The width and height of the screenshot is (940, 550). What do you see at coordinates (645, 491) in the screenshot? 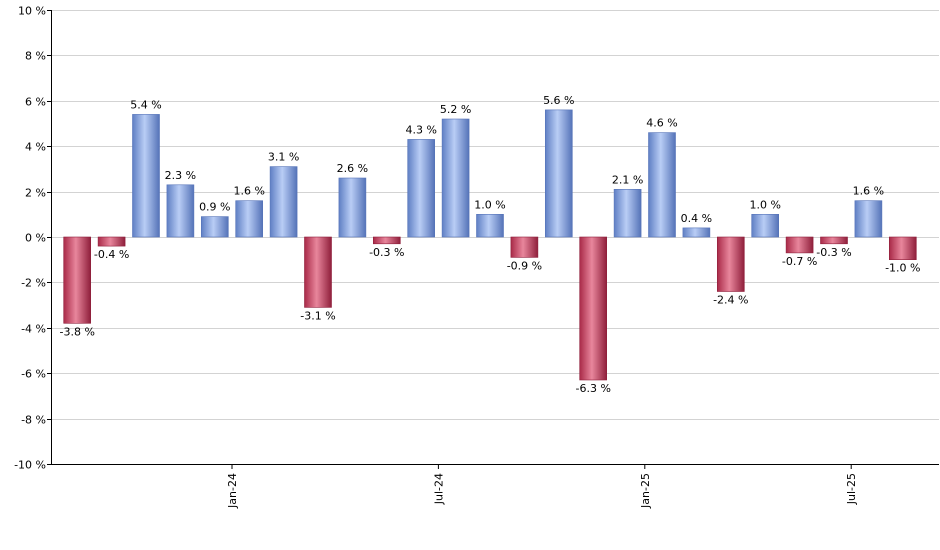
I see `x-tick-label: Jan-25` at bounding box center [645, 491].